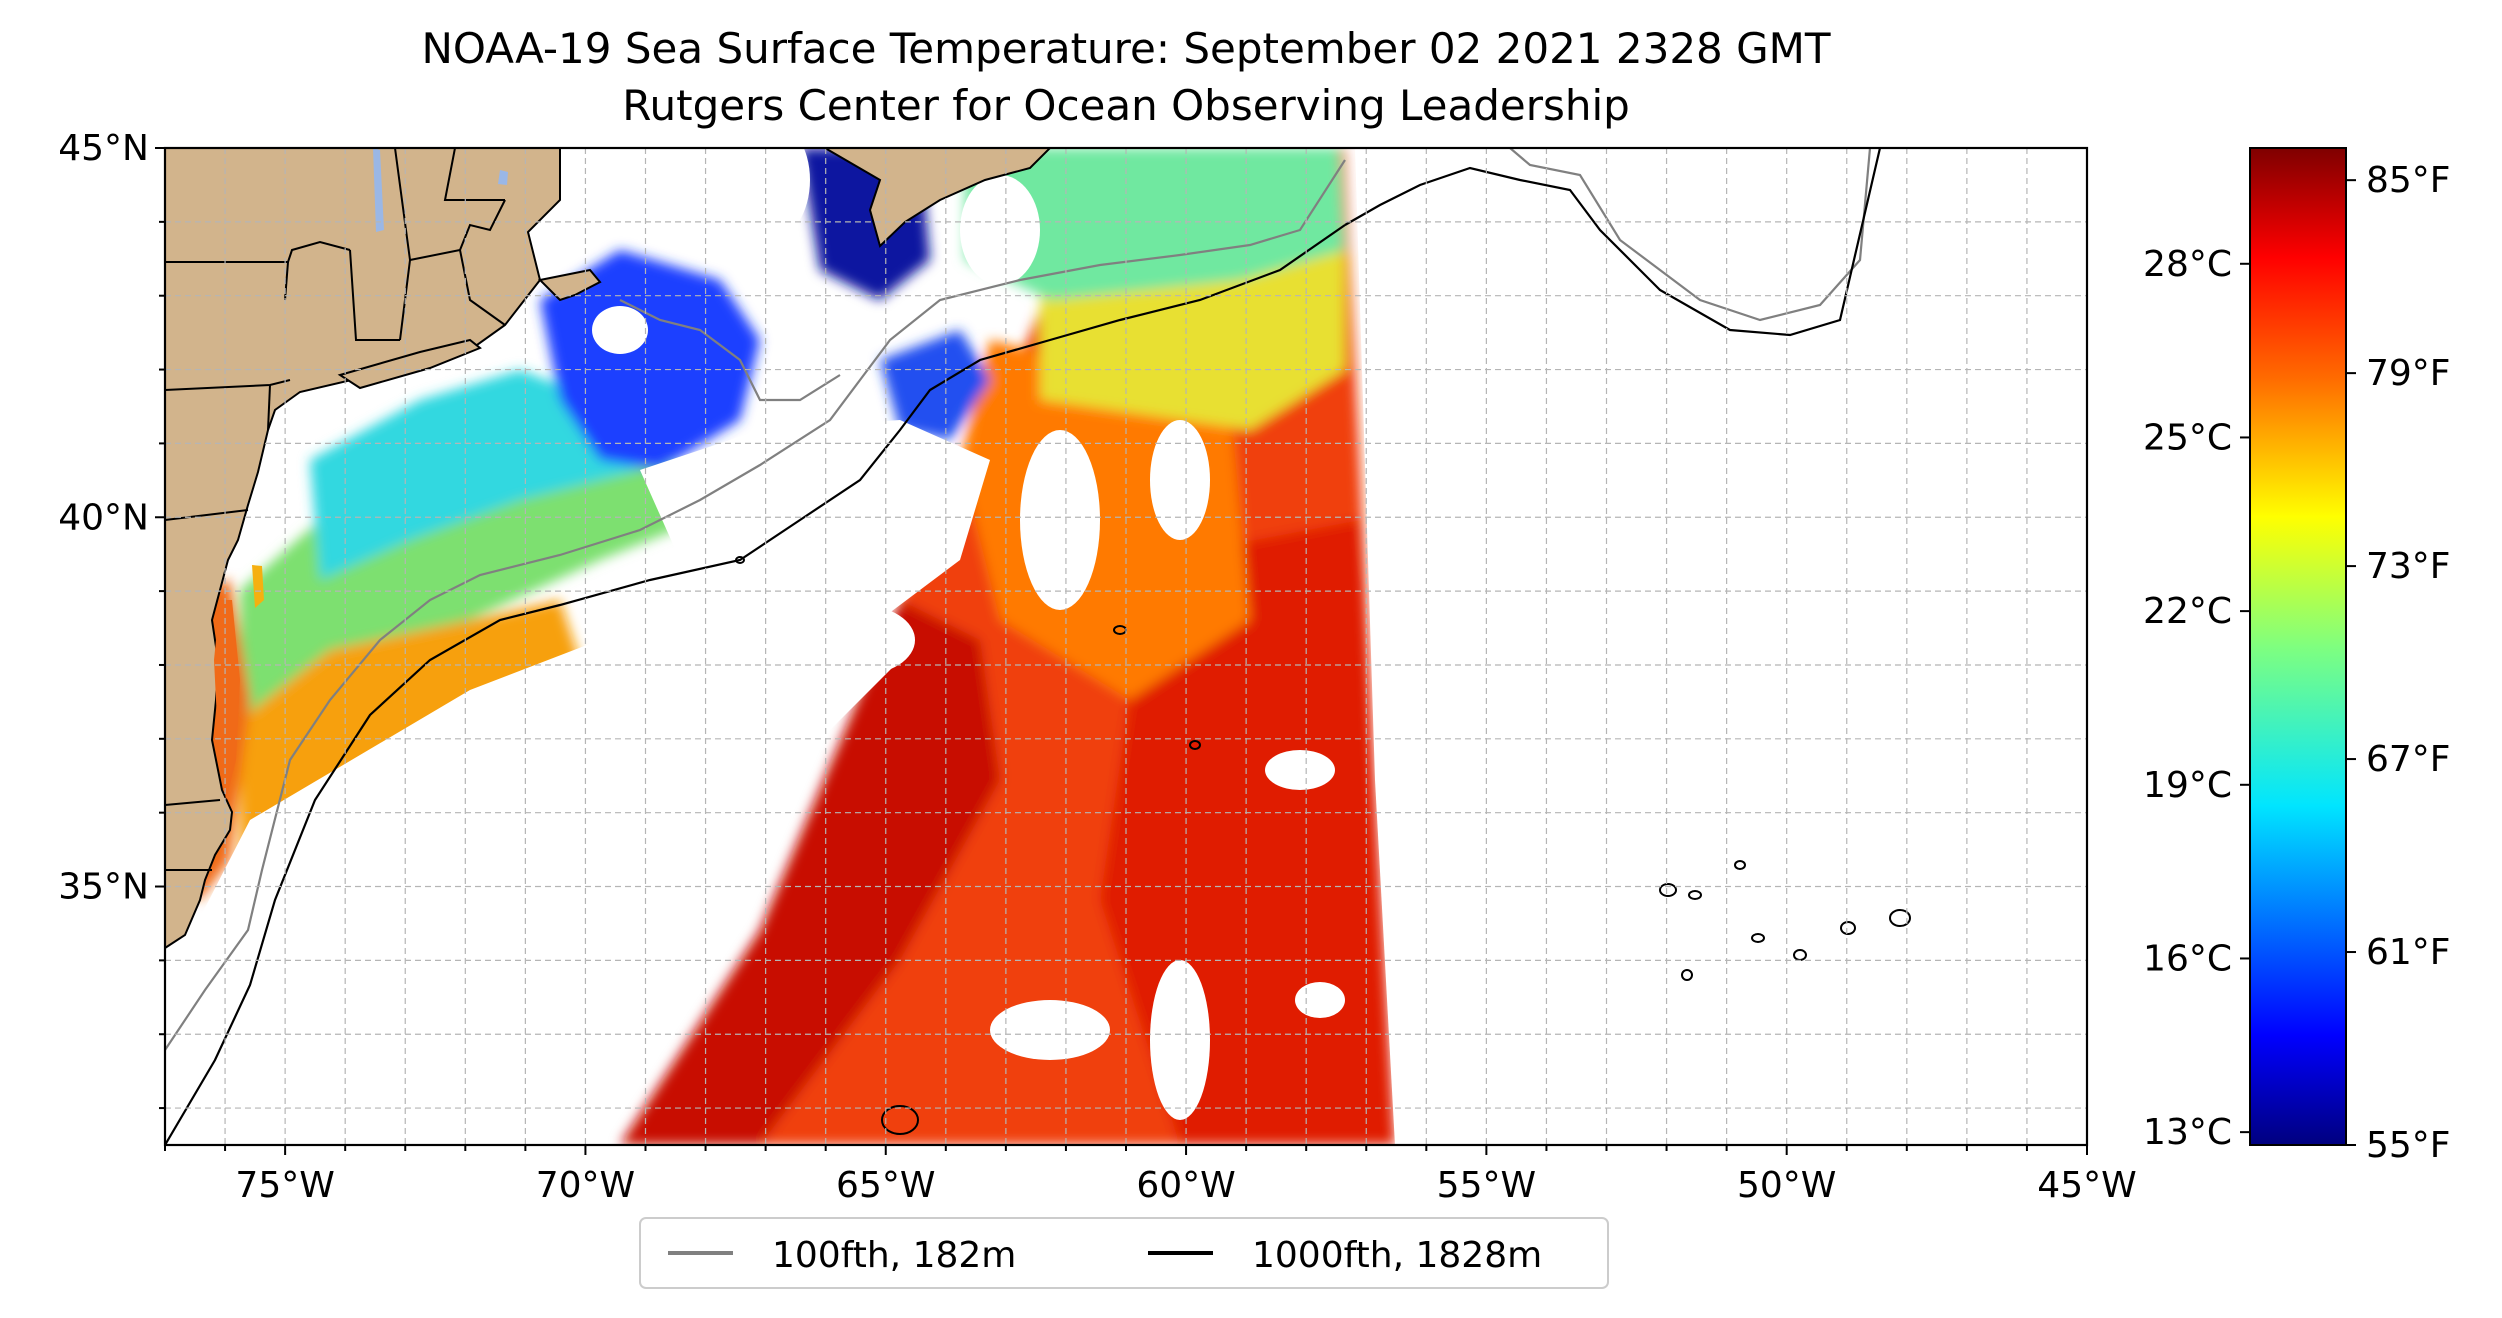 The height and width of the screenshot is (1318, 2502). Describe the element at coordinates (885, 1185) in the screenshot. I see `lon-tick-label: 65°W` at that location.